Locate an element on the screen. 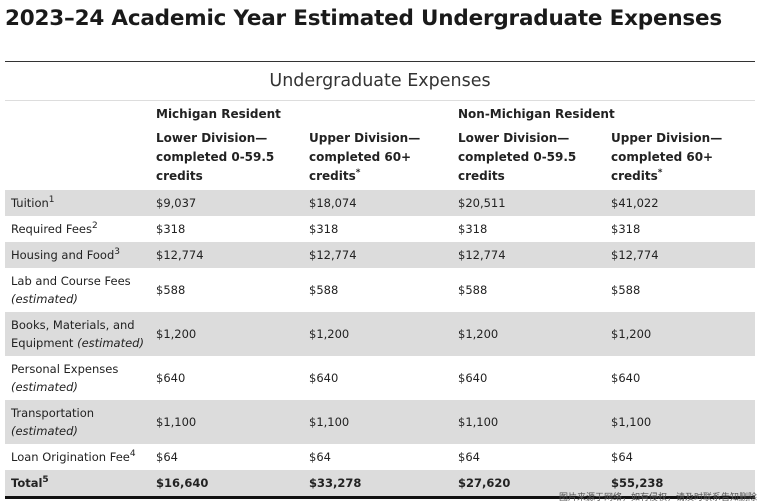 The height and width of the screenshot is (504, 761). row-label-text: Personal Expenses is located at coordinates (65, 369).